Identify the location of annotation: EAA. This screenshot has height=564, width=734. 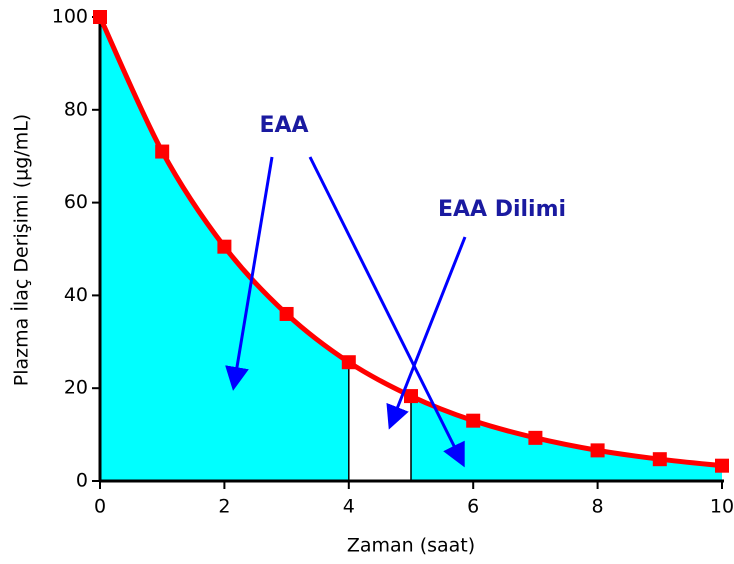
(283, 125).